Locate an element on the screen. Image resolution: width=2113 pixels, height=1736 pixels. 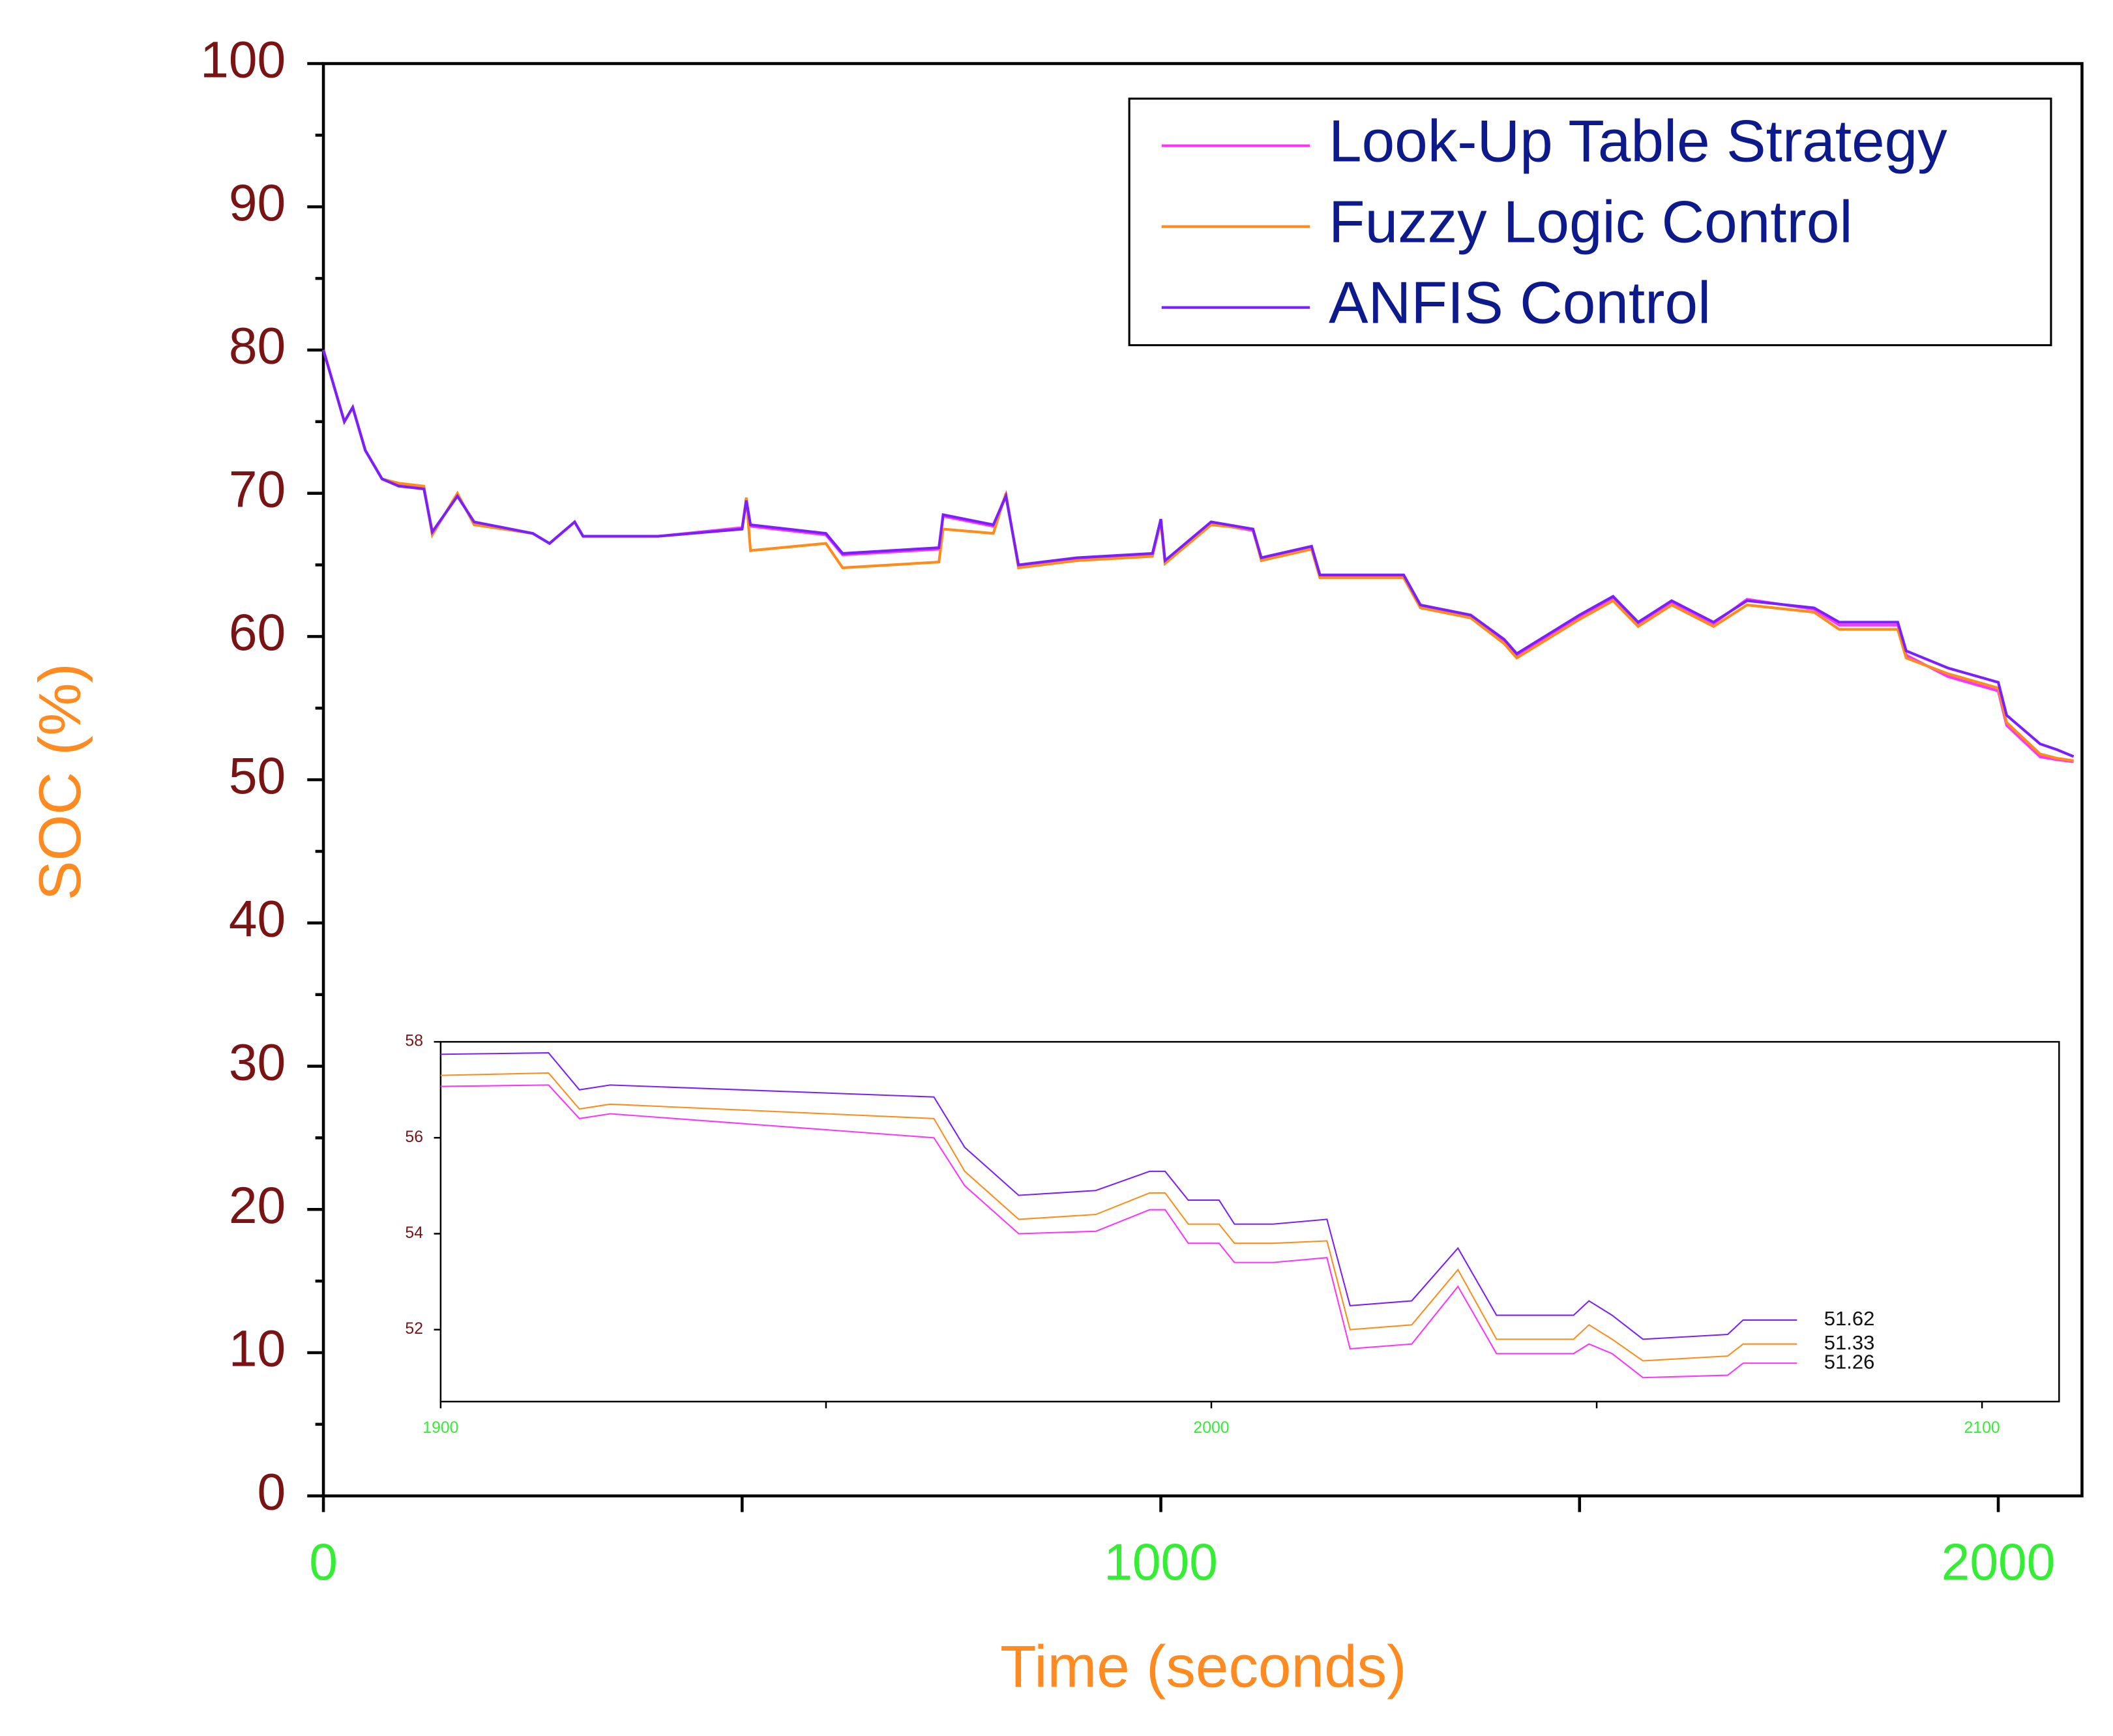
legend-label: Look-Up Table Strategy is located at coordinates (1638, 142).